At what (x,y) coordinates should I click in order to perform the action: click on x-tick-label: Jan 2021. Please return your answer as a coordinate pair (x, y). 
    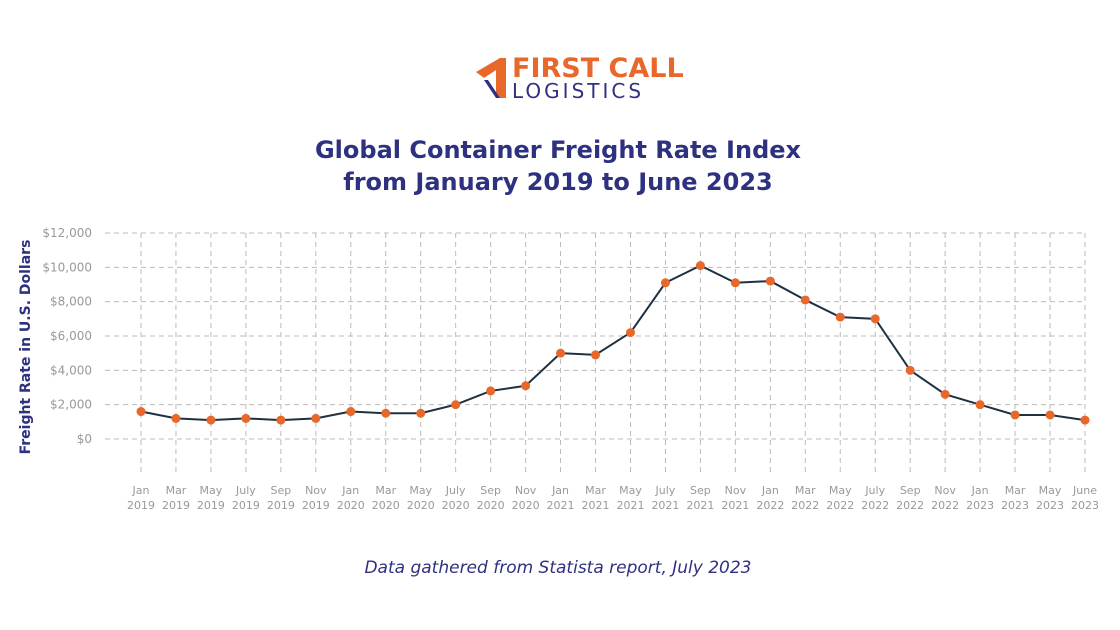
    Looking at the image, I should click on (561, 498).